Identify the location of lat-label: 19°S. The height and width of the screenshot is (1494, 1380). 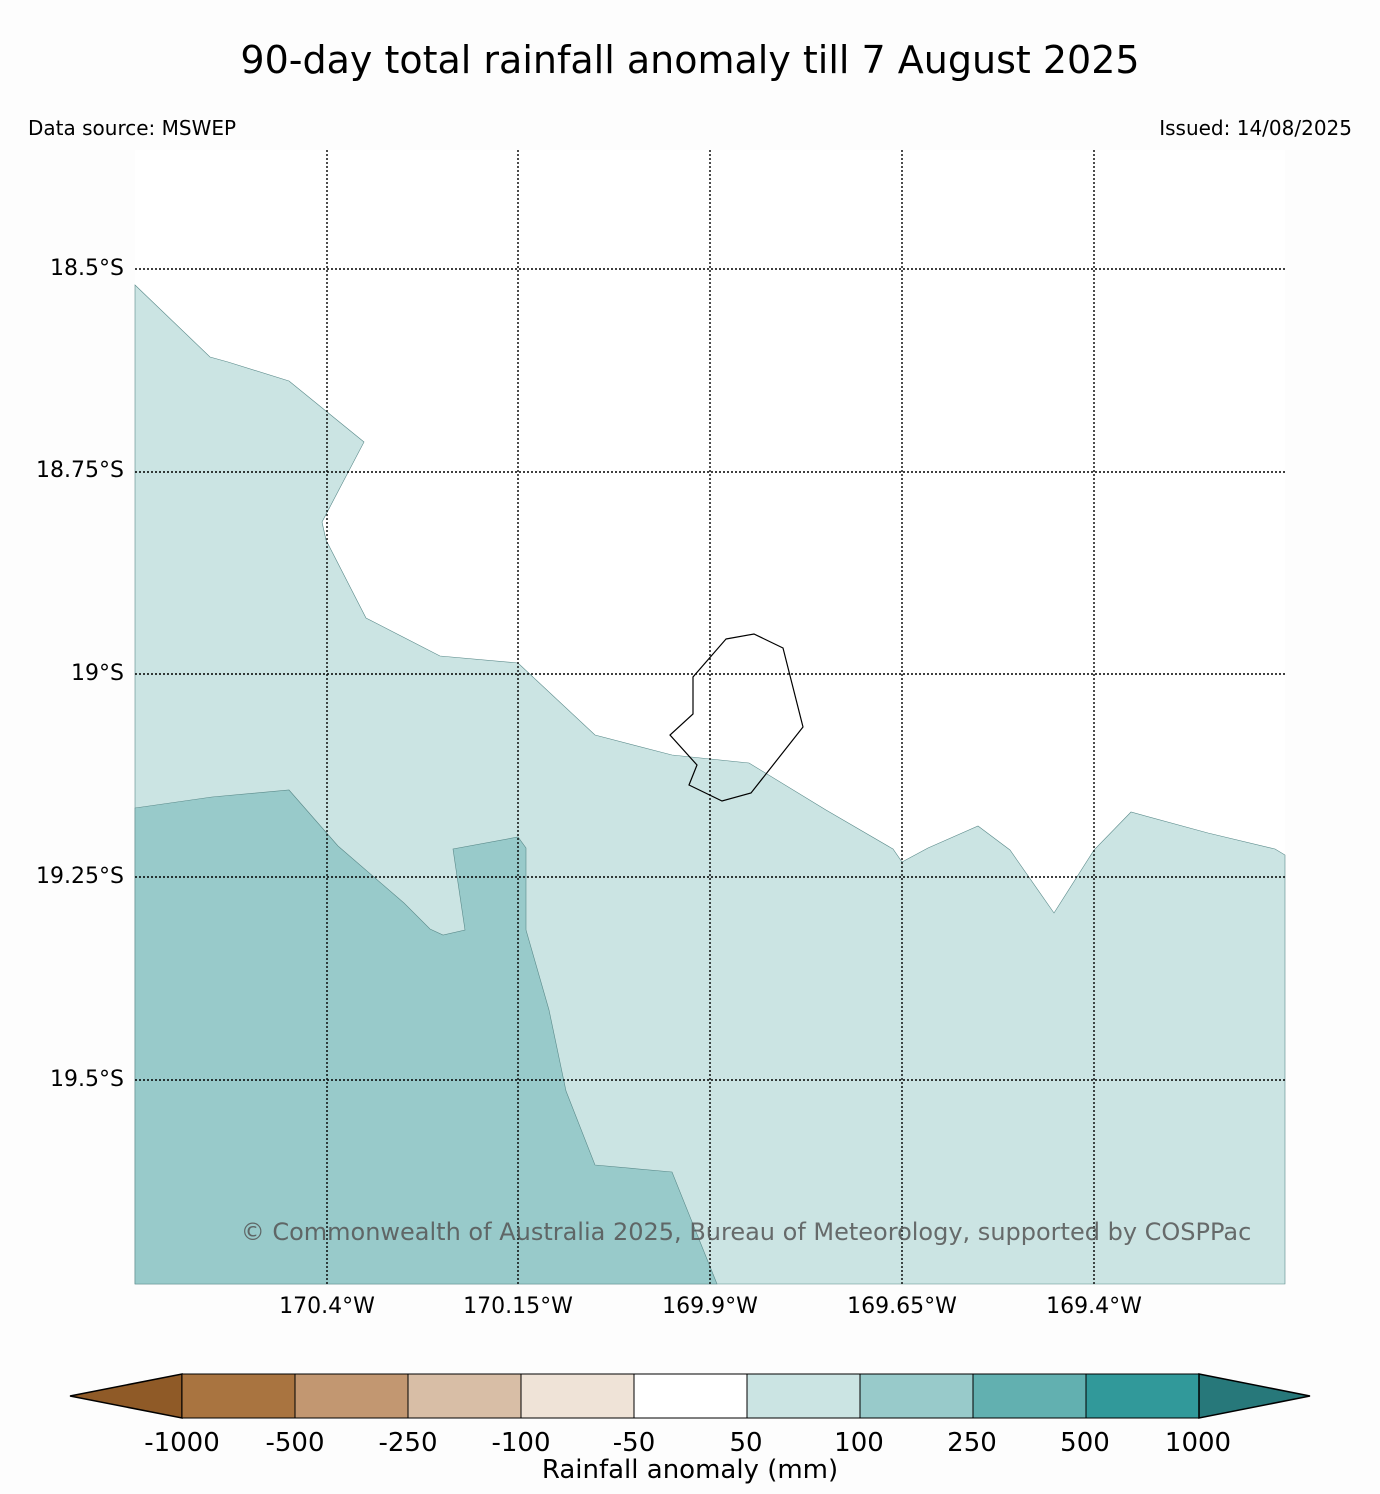
(97, 673).